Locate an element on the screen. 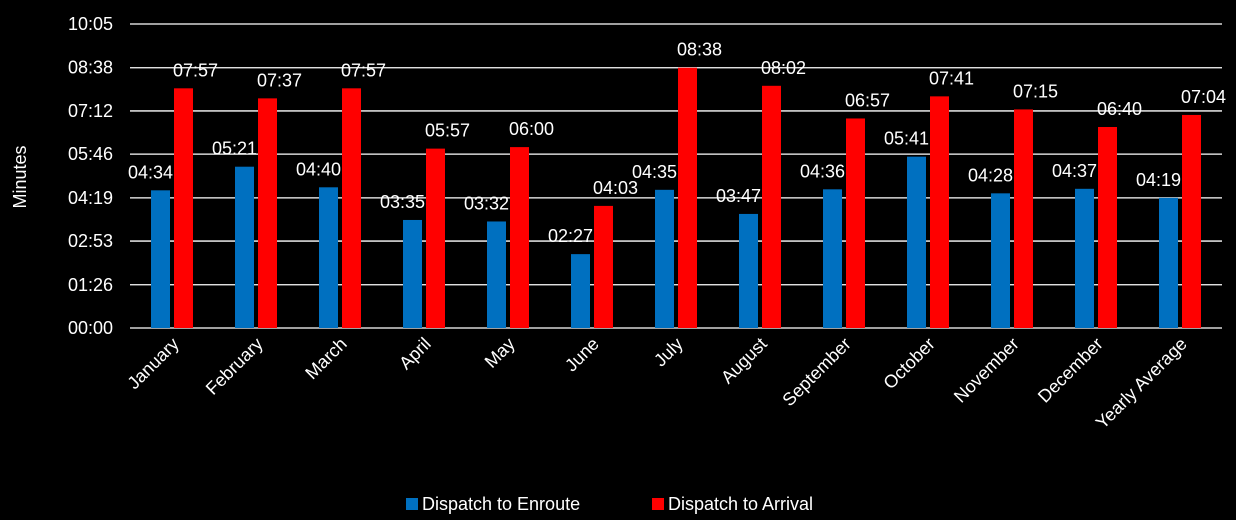 The height and width of the screenshot is (520, 1236). y-tick-label: 00:00 is located at coordinates (90, 328).